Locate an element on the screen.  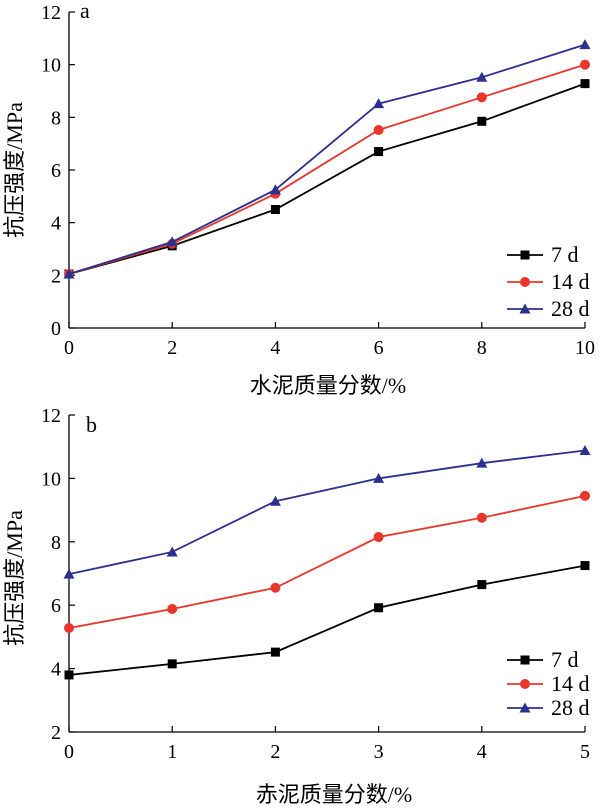
panel-b-legend: 7 d14 d28 d is located at coordinates (548, 683).